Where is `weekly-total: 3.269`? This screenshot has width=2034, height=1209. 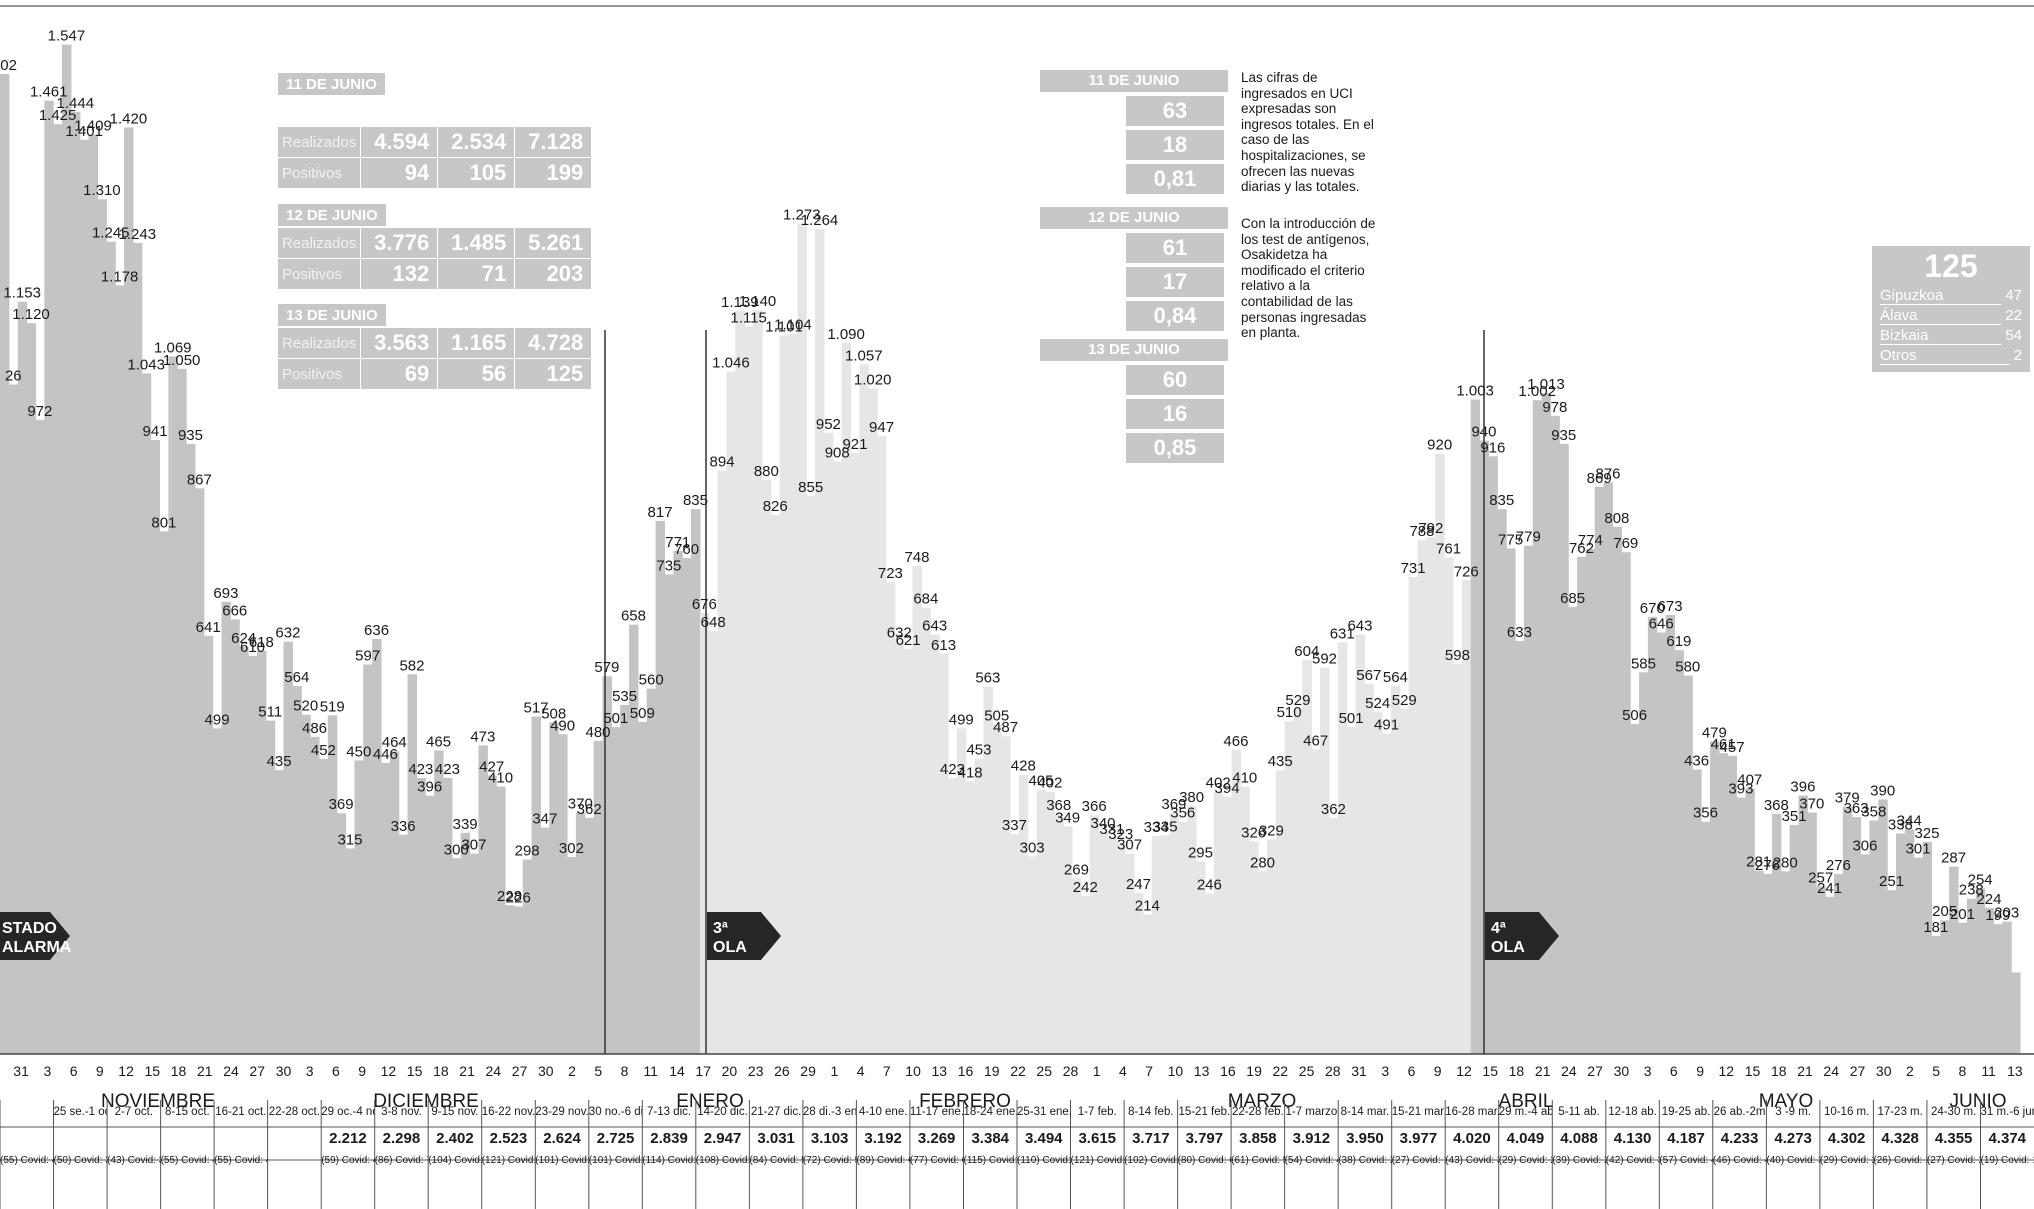 weekly-total: 3.269 is located at coordinates (936, 1138).